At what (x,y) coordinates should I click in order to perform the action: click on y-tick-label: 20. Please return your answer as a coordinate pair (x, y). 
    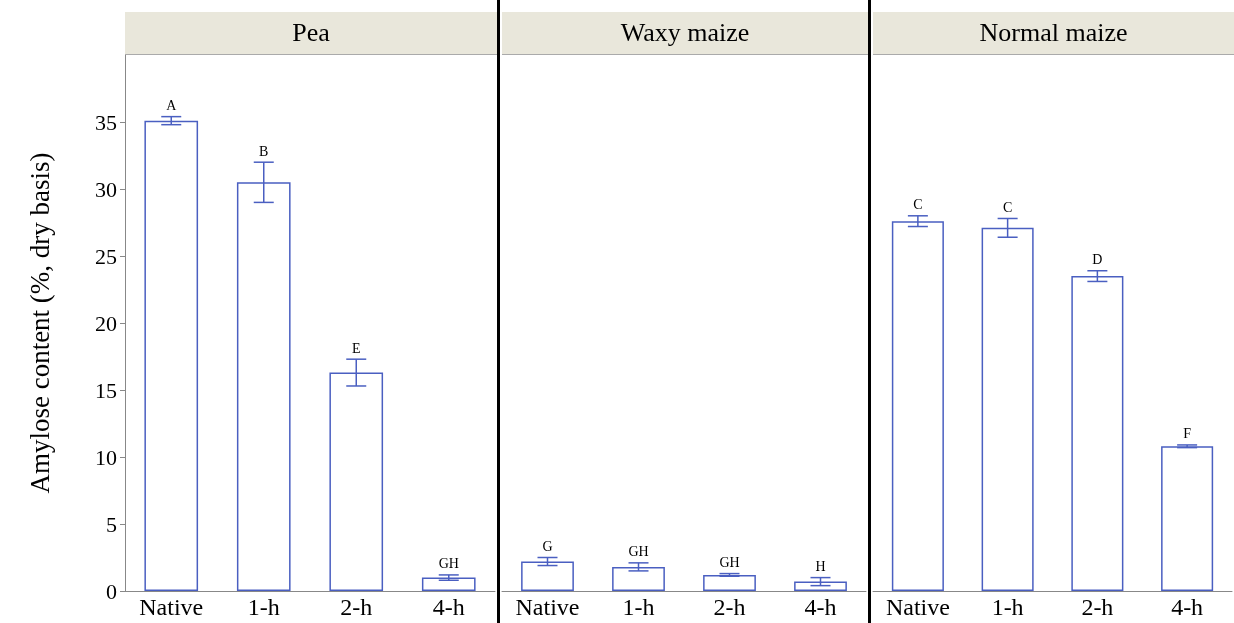
    Looking at the image, I should click on (106, 323).